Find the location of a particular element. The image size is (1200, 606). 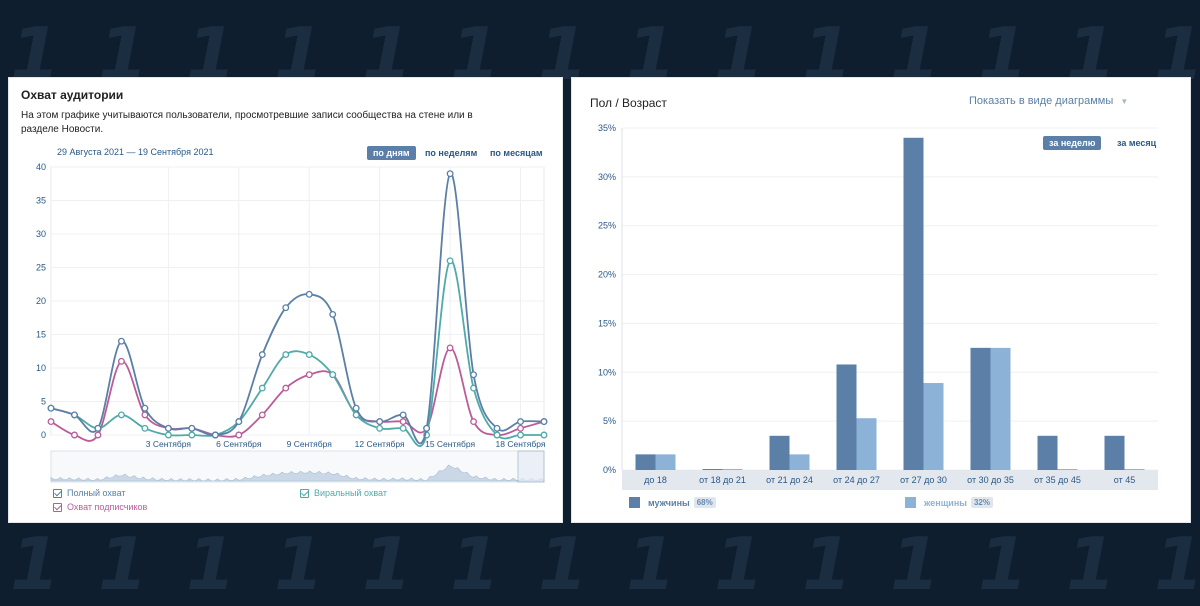

legend-label: Полный охват is located at coordinates (96, 493).